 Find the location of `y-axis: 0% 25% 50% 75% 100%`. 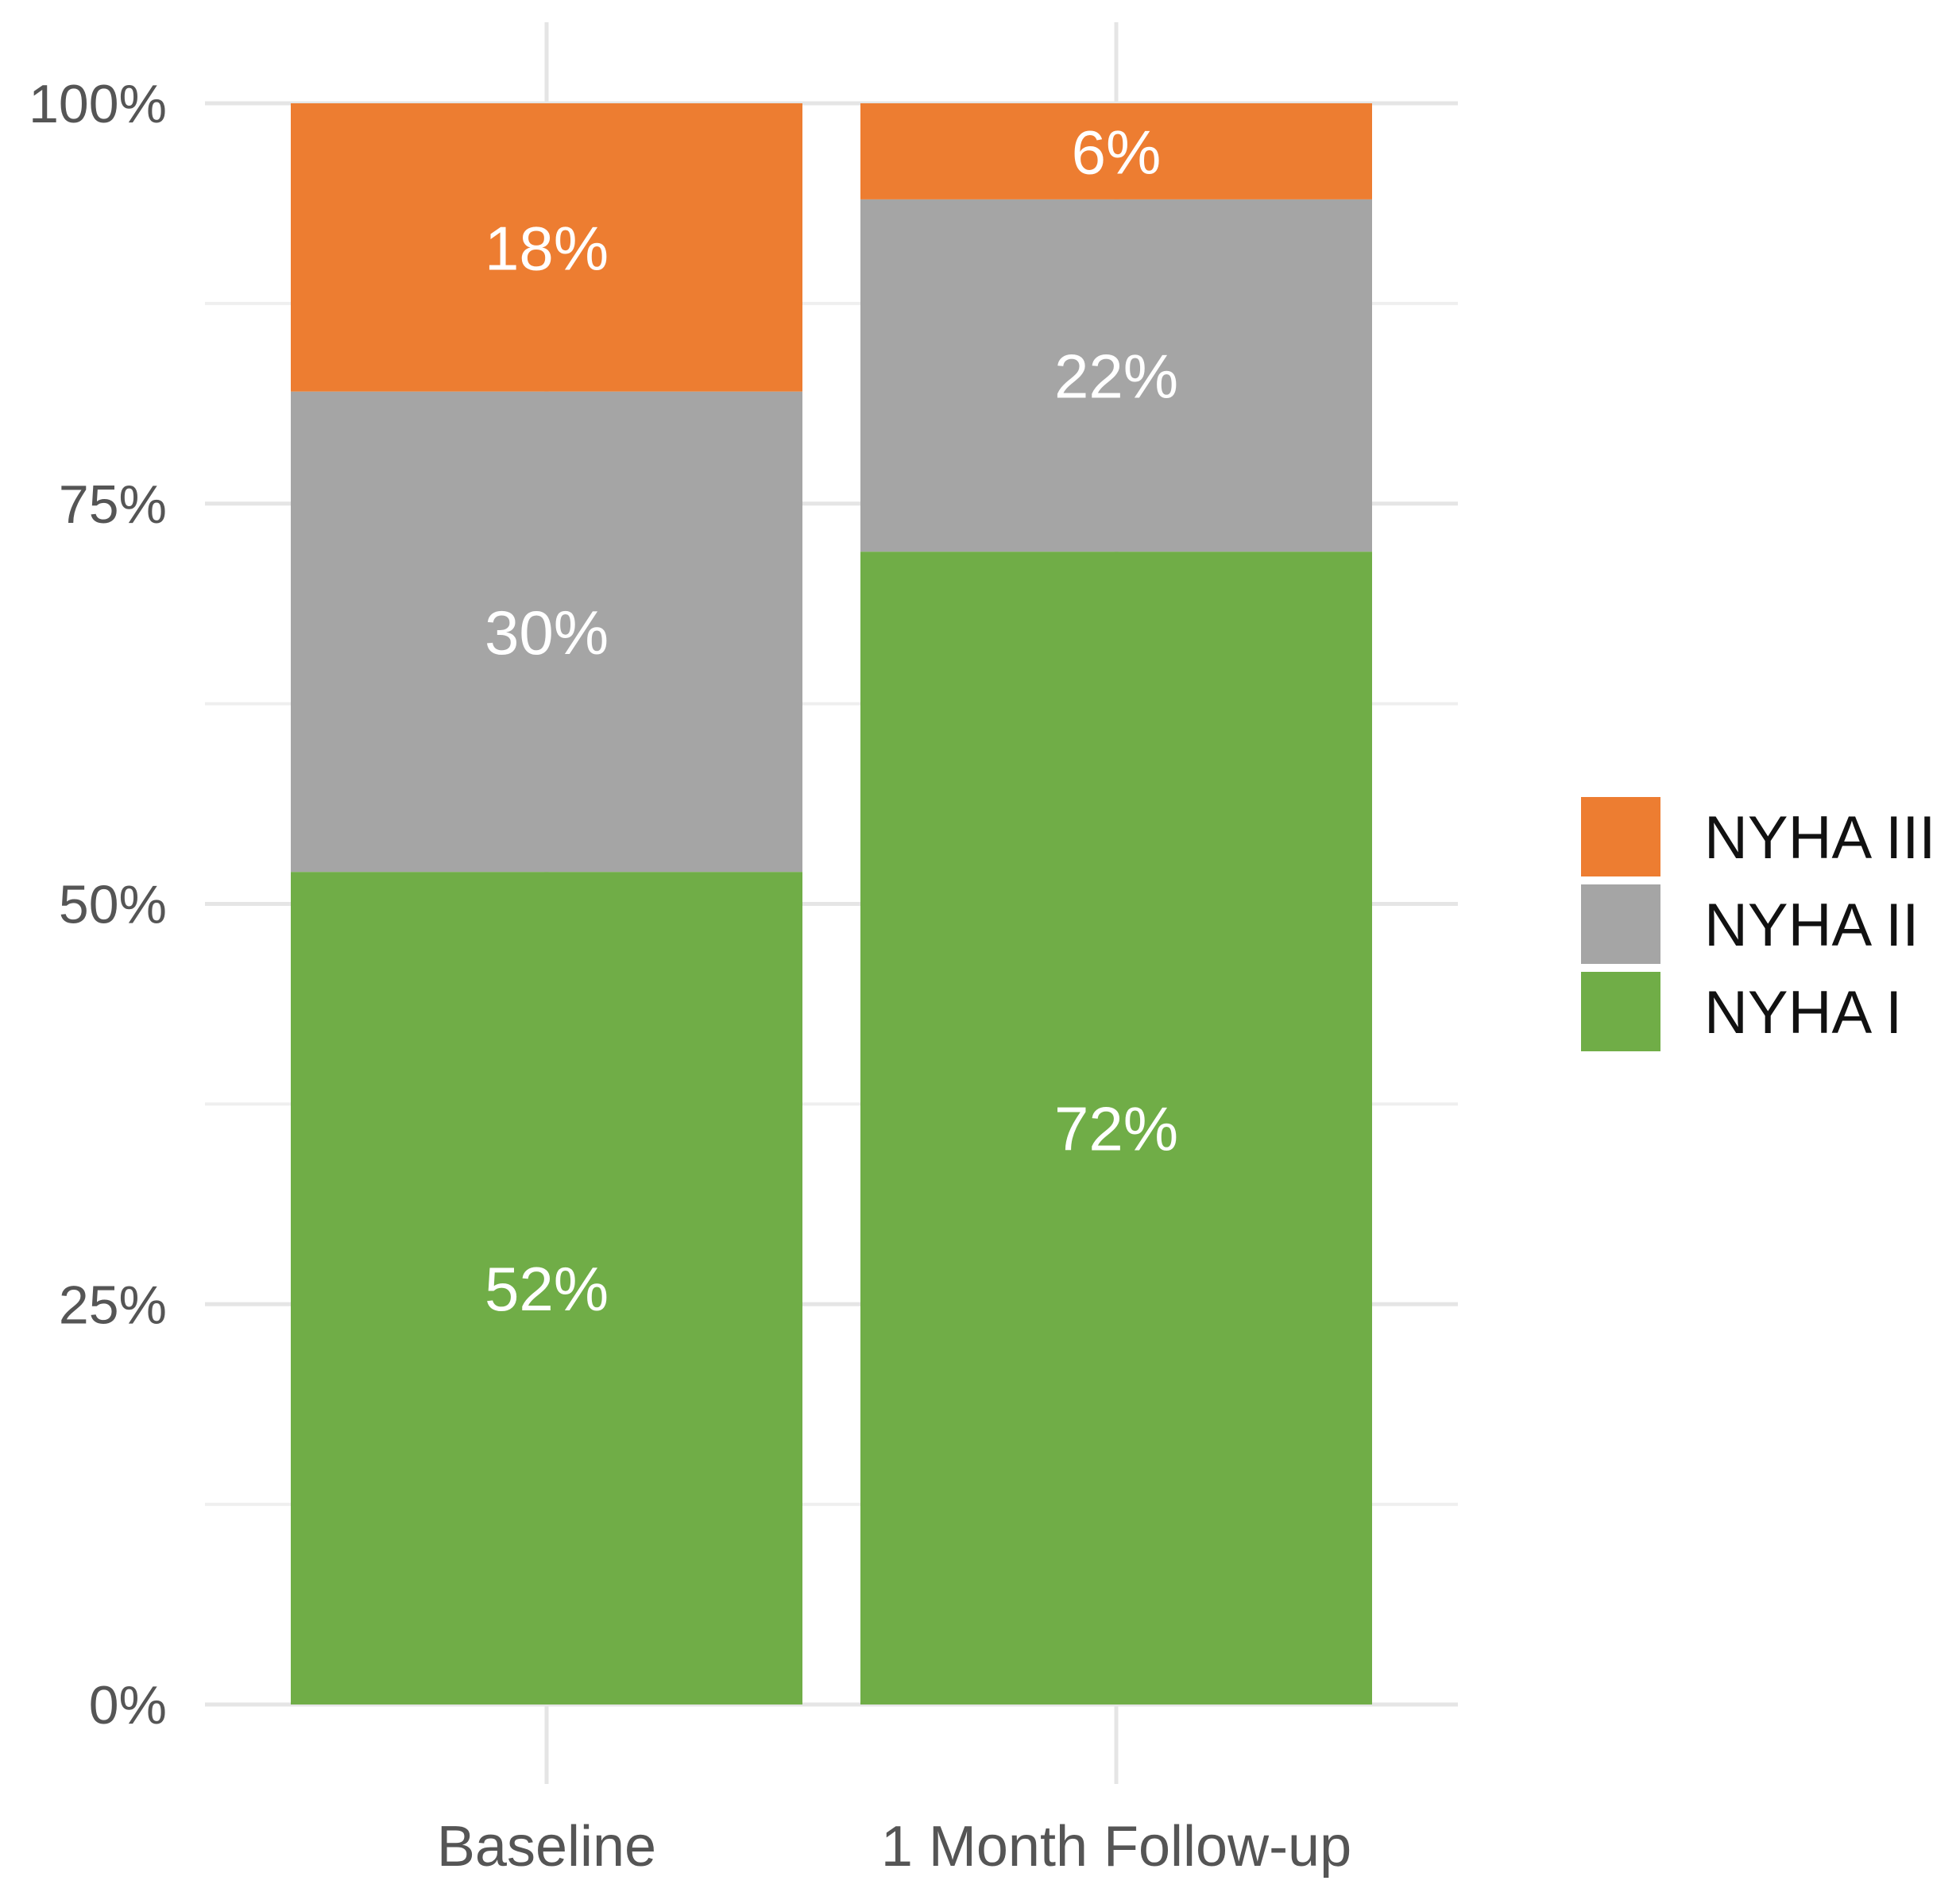

y-axis: 0% 25% 50% 75% 100% is located at coordinates (98, 904).